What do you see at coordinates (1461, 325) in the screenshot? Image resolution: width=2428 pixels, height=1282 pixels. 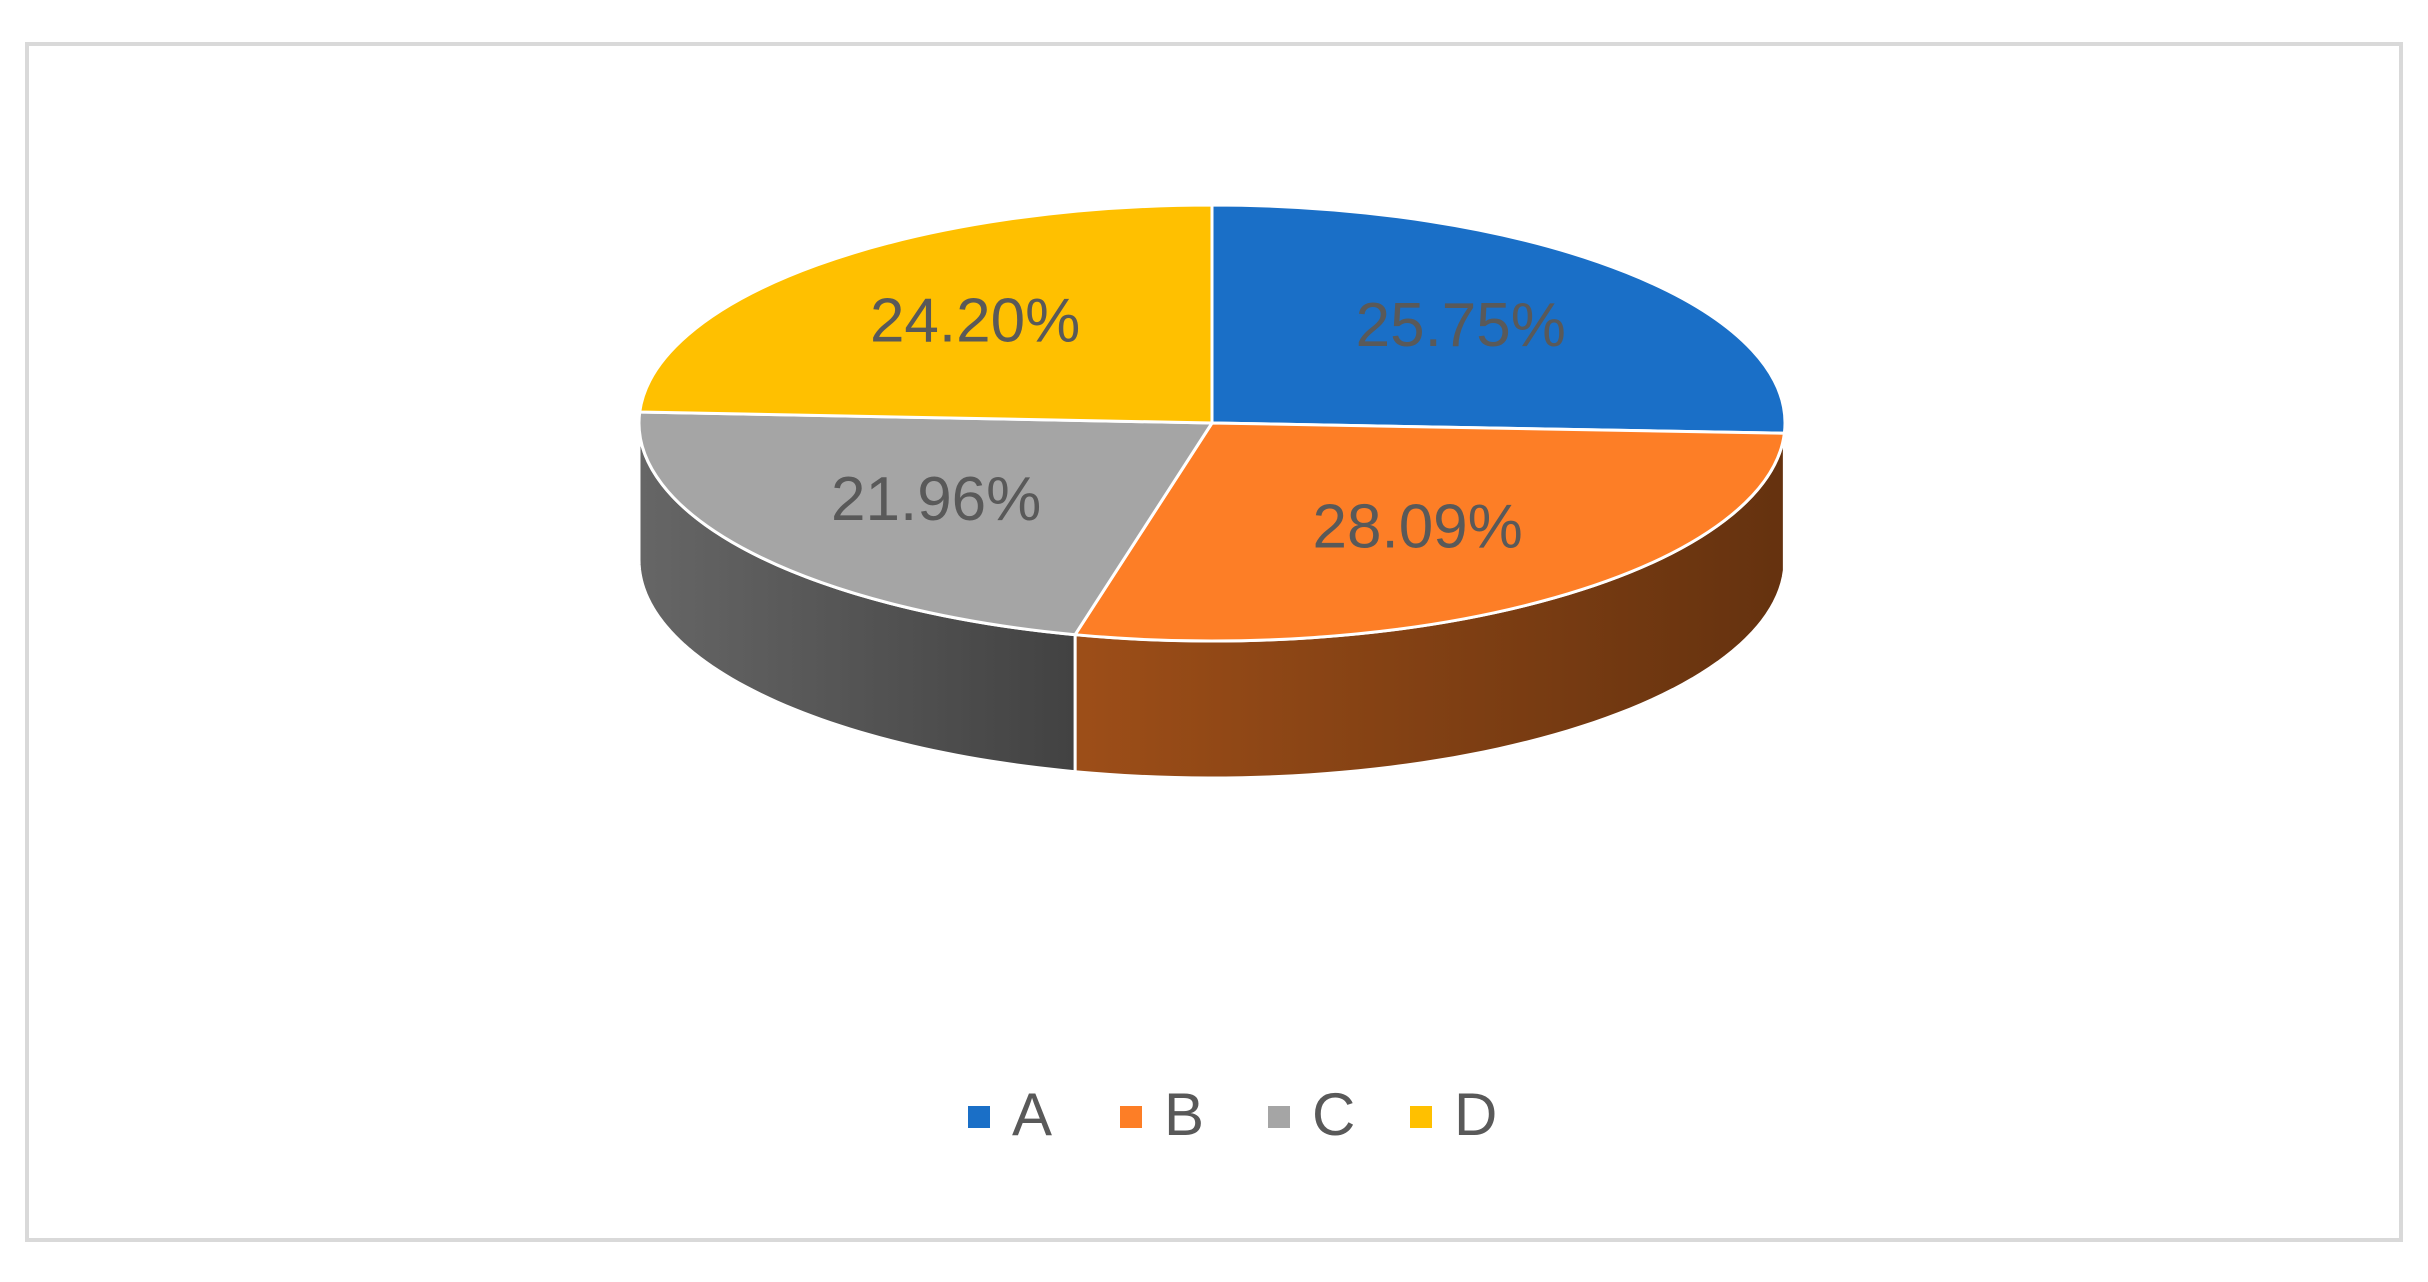 I see `data-label: 25.75%` at bounding box center [1461, 325].